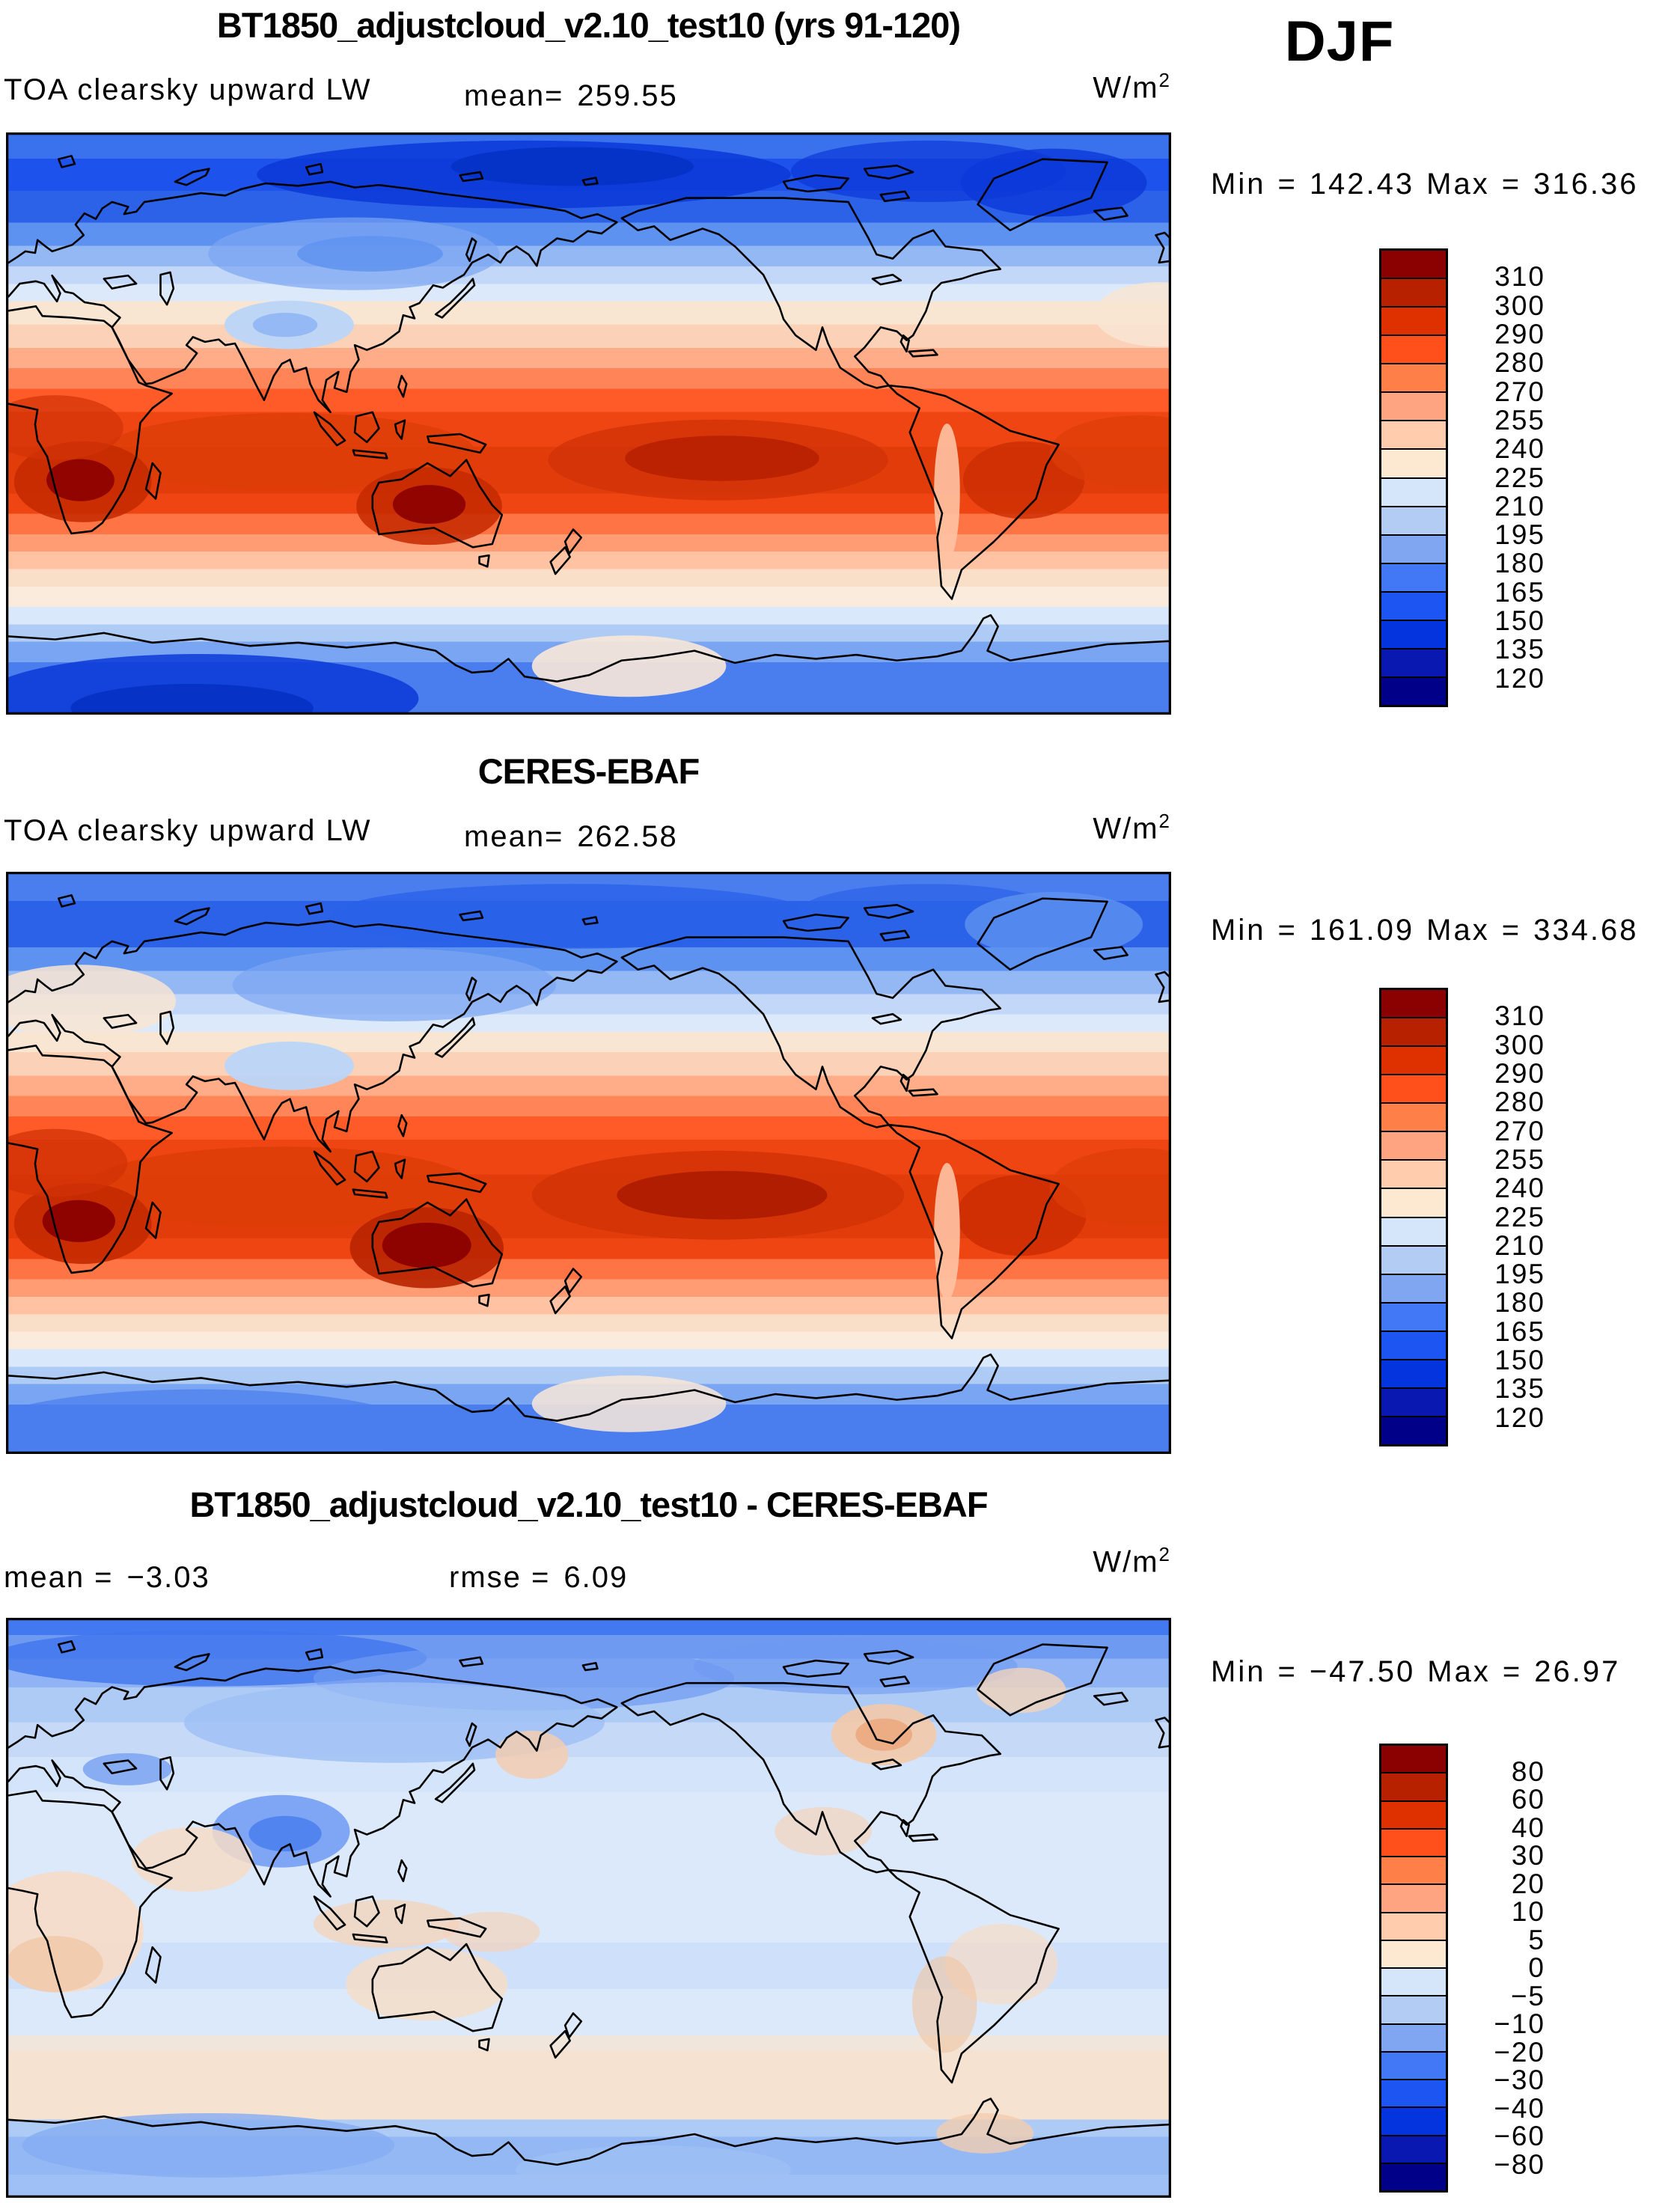  I want to click on panel3-min-value: −47.50, so click(1362, 1671).